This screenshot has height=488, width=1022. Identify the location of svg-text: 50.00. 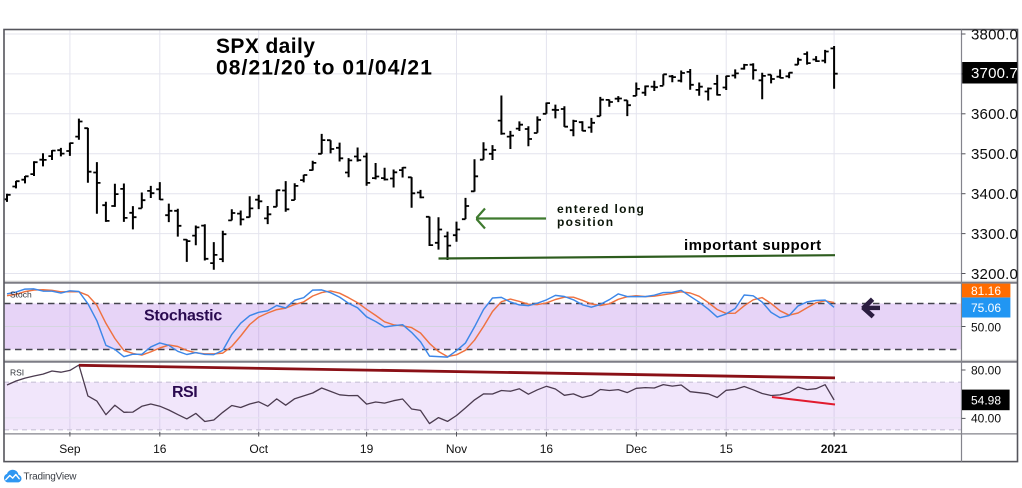
(986, 327).